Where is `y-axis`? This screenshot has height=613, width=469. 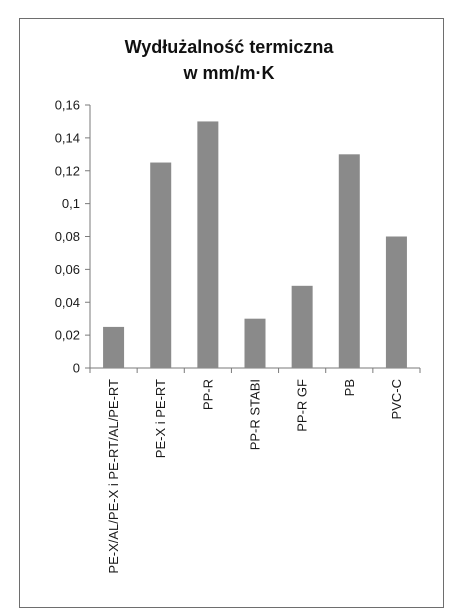
y-axis is located at coordinates (88, 236).